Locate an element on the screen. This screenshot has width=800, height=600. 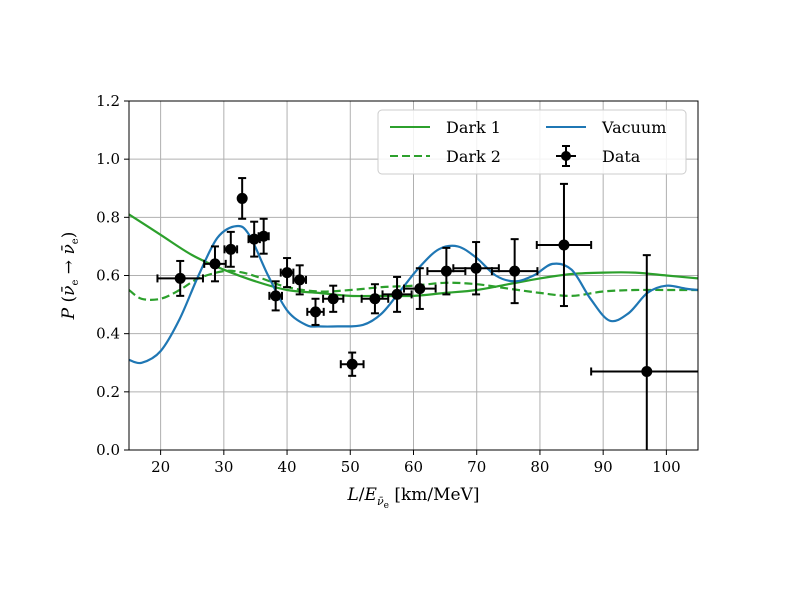
legend-vacuum-label: Vacuum is located at coordinates (633, 127).